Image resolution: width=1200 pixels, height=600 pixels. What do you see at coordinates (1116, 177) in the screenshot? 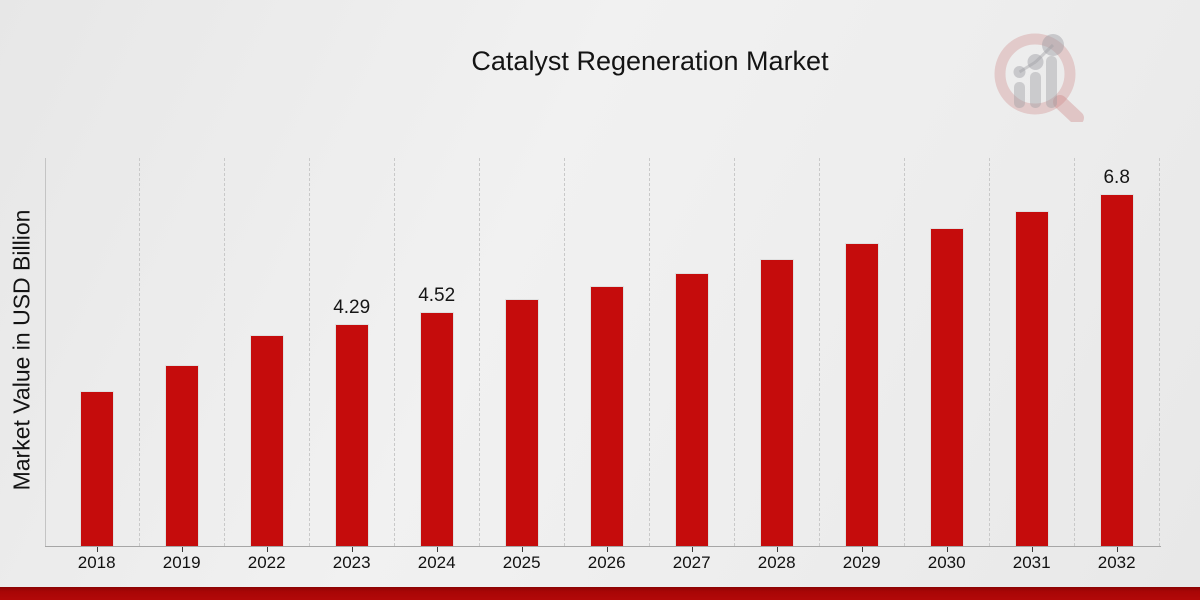
I see `bar-value-label: 6.8` at bounding box center [1116, 177].